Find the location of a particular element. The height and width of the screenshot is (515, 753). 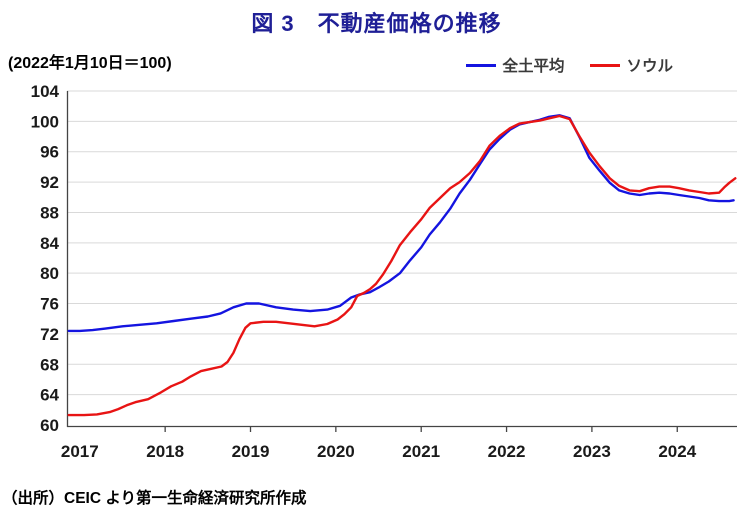

source-note: （出所）CEIC より第一生命経済研究所作成 is located at coordinates (154, 498).